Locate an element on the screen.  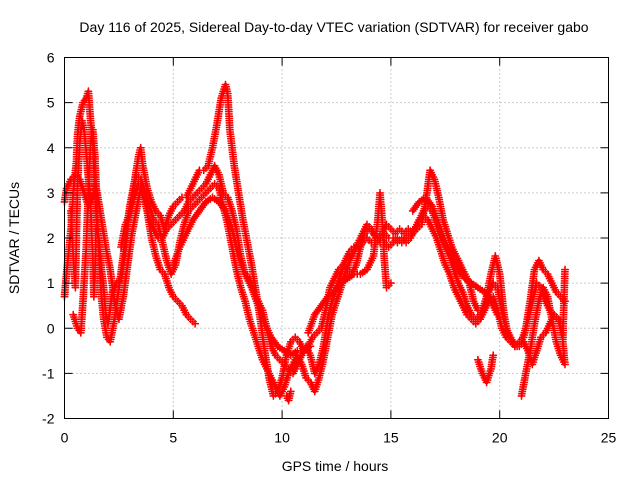
y-tick-label: 0 is located at coordinates (51, 328).